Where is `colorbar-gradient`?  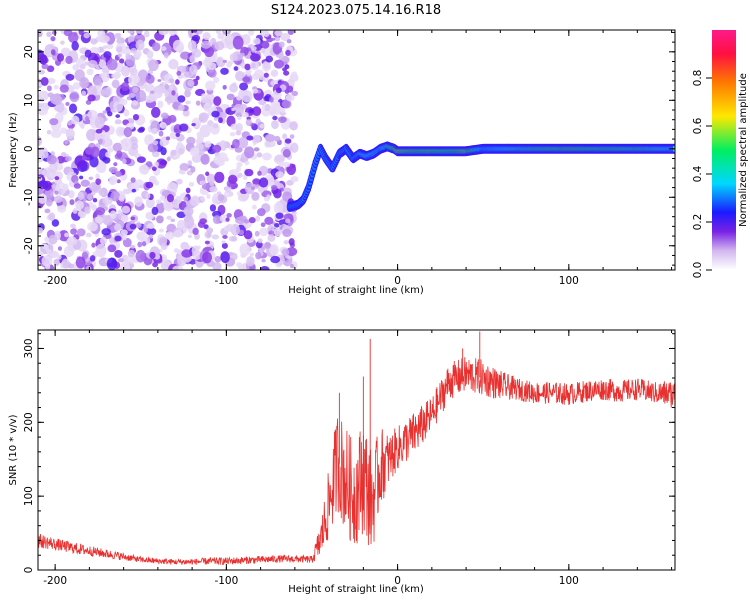 colorbar-gradient is located at coordinates (724, 150).